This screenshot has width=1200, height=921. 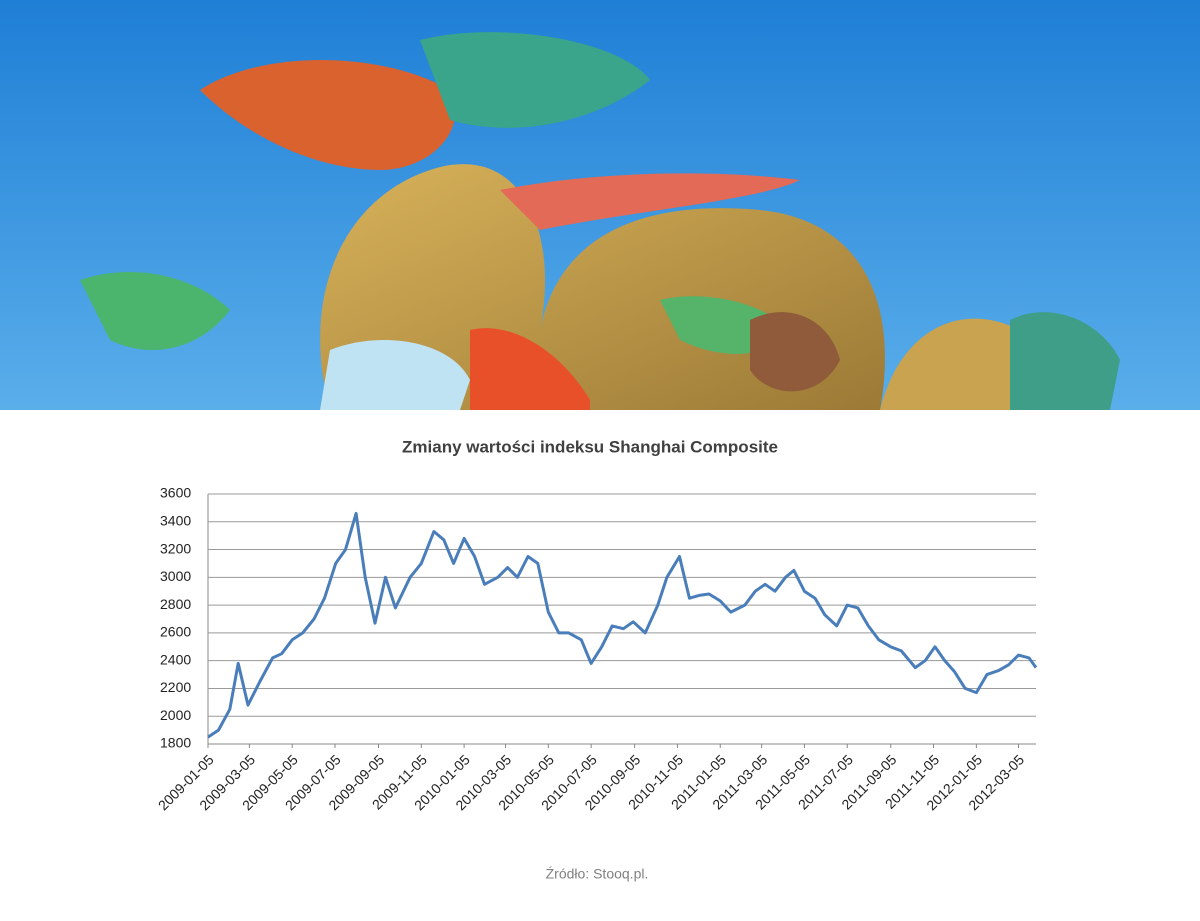 I want to click on y-tick-label: 3600, so click(x=175, y=493).